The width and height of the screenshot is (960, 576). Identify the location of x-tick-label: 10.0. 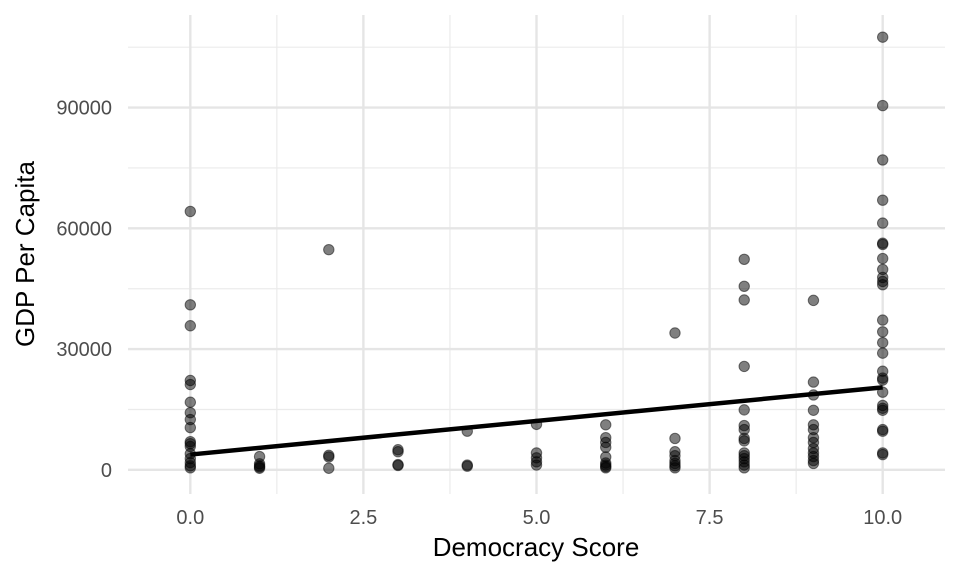
(882, 518).